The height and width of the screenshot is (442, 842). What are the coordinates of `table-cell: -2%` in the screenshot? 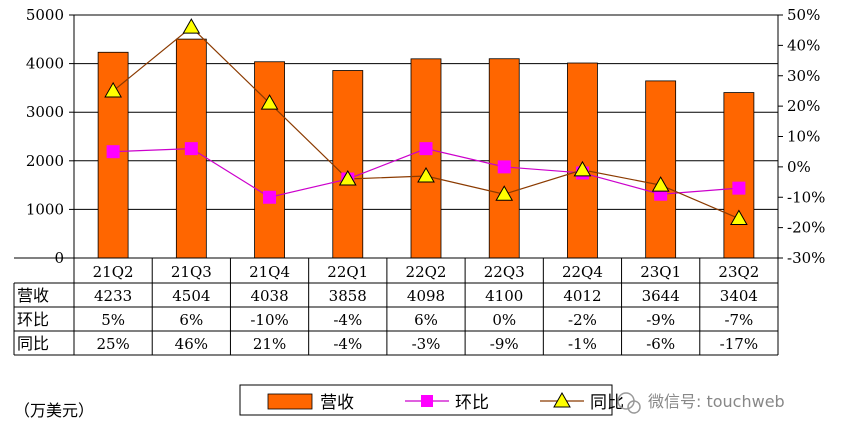 It's located at (582, 320).